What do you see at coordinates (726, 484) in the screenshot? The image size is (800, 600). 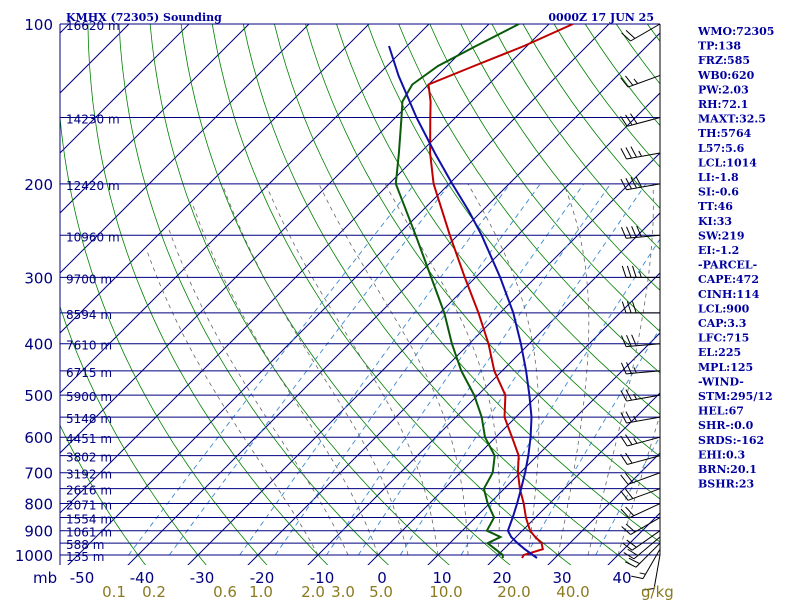 I see `sounding-index: BSHR:23` at bounding box center [726, 484].